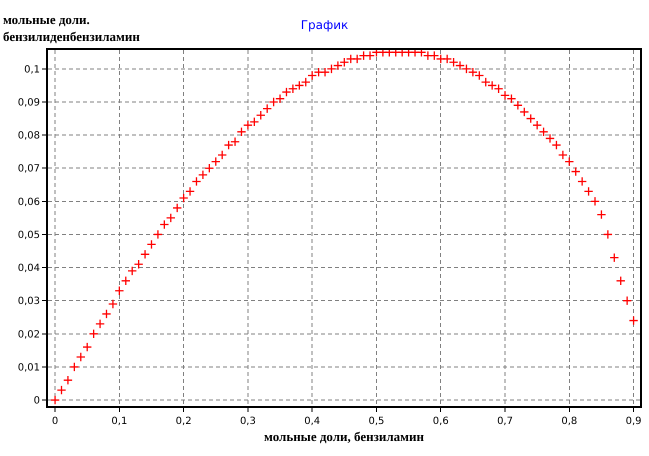 This screenshot has height=456, width=649. I want to click on x-tick-label: 0,4, so click(312, 421).